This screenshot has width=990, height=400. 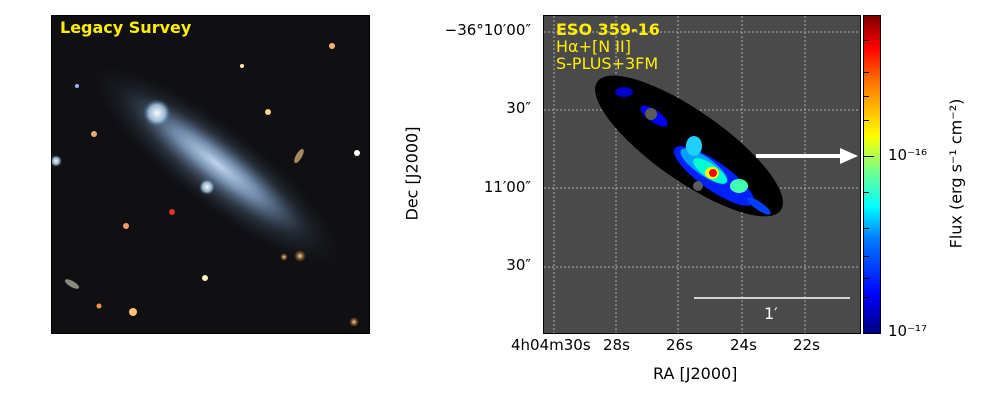 What do you see at coordinates (908, 155) in the screenshot?
I see `colorbar-tick-label: 10⁻¹⁶` at bounding box center [908, 155].